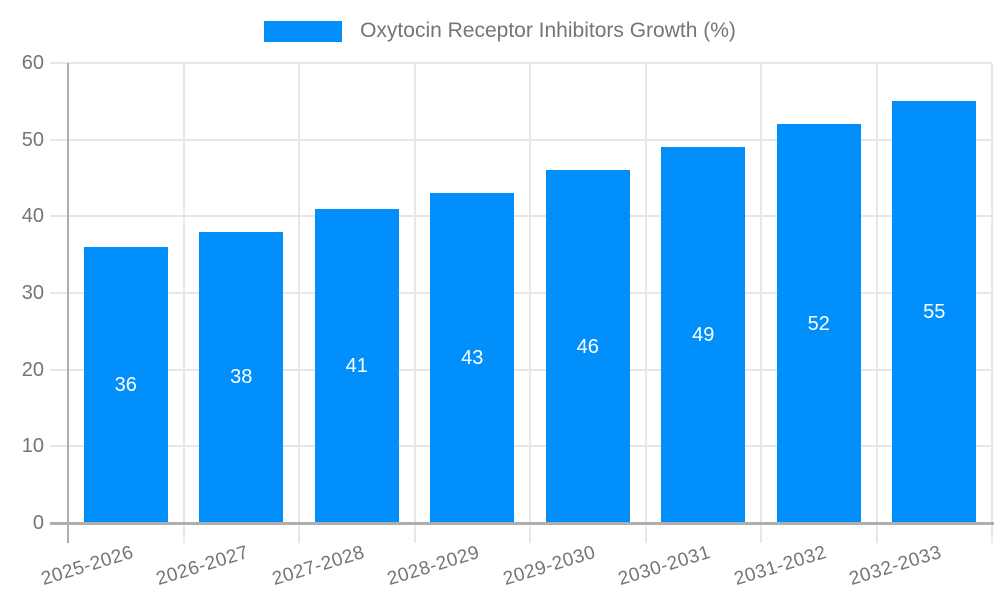  I want to click on y-tick-label: 30, so click(32, 293).